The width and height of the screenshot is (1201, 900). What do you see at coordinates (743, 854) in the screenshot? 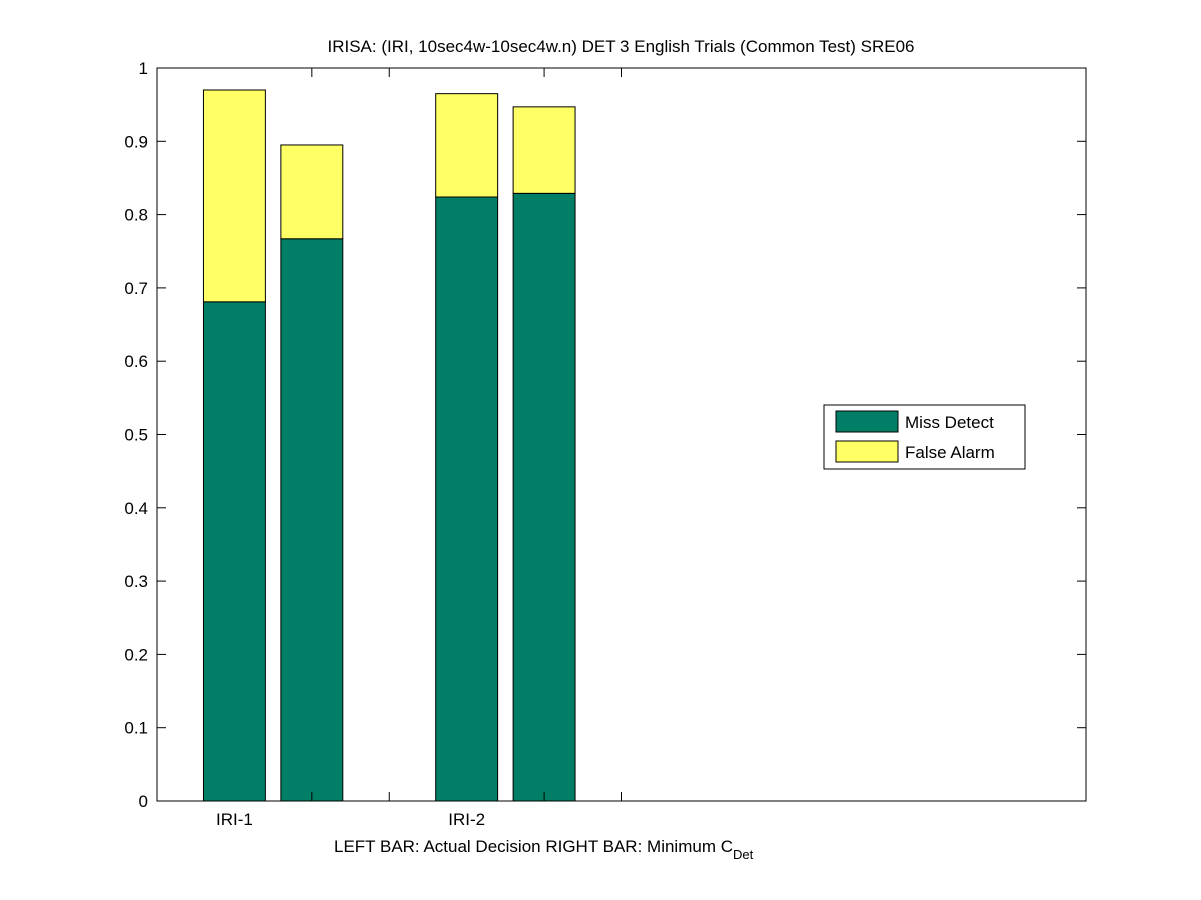
I see `x-axis-label-subscript: Det` at bounding box center [743, 854].